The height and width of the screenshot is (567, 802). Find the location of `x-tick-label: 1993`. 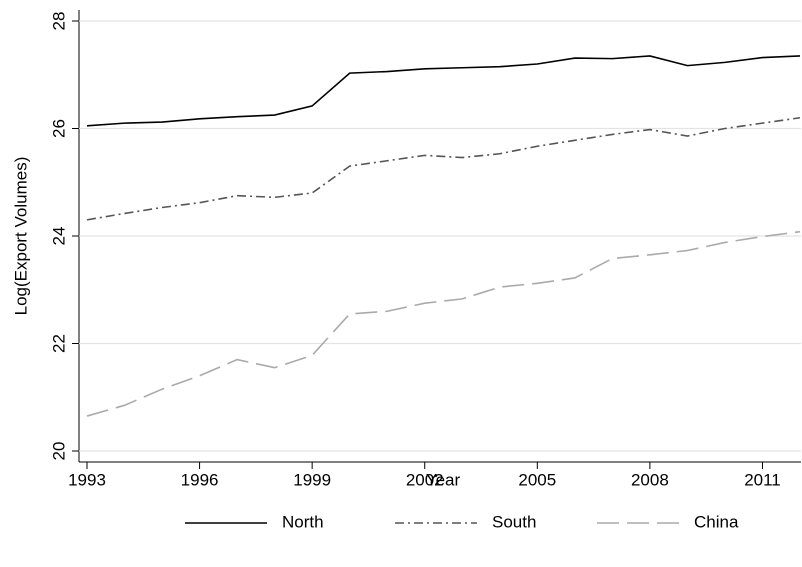

x-tick-label: 1993 is located at coordinates (87, 479).